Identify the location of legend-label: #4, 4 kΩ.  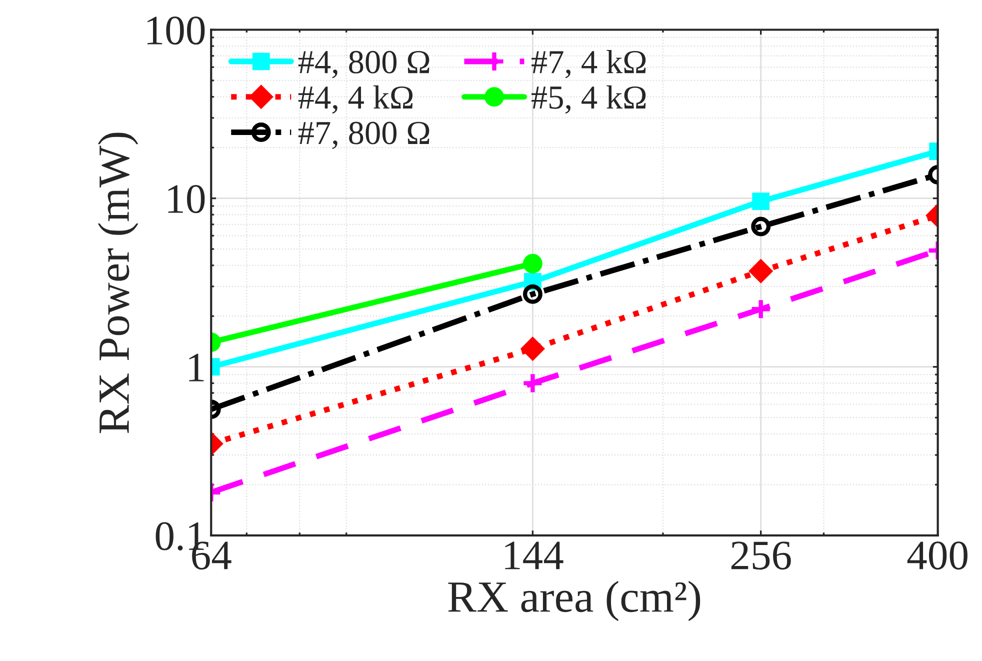
(355, 99).